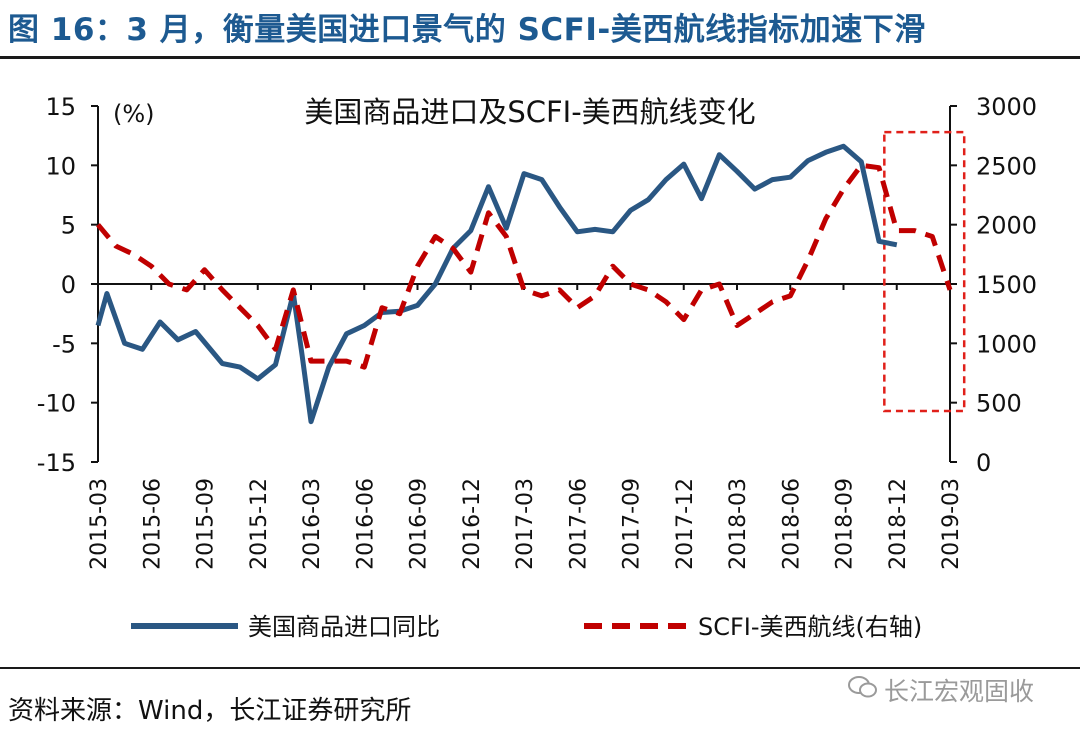 This screenshot has width=1080, height=732. Describe the element at coordinates (525, 524) in the screenshot. I see `x-tick-label: 2017-03` at that location.